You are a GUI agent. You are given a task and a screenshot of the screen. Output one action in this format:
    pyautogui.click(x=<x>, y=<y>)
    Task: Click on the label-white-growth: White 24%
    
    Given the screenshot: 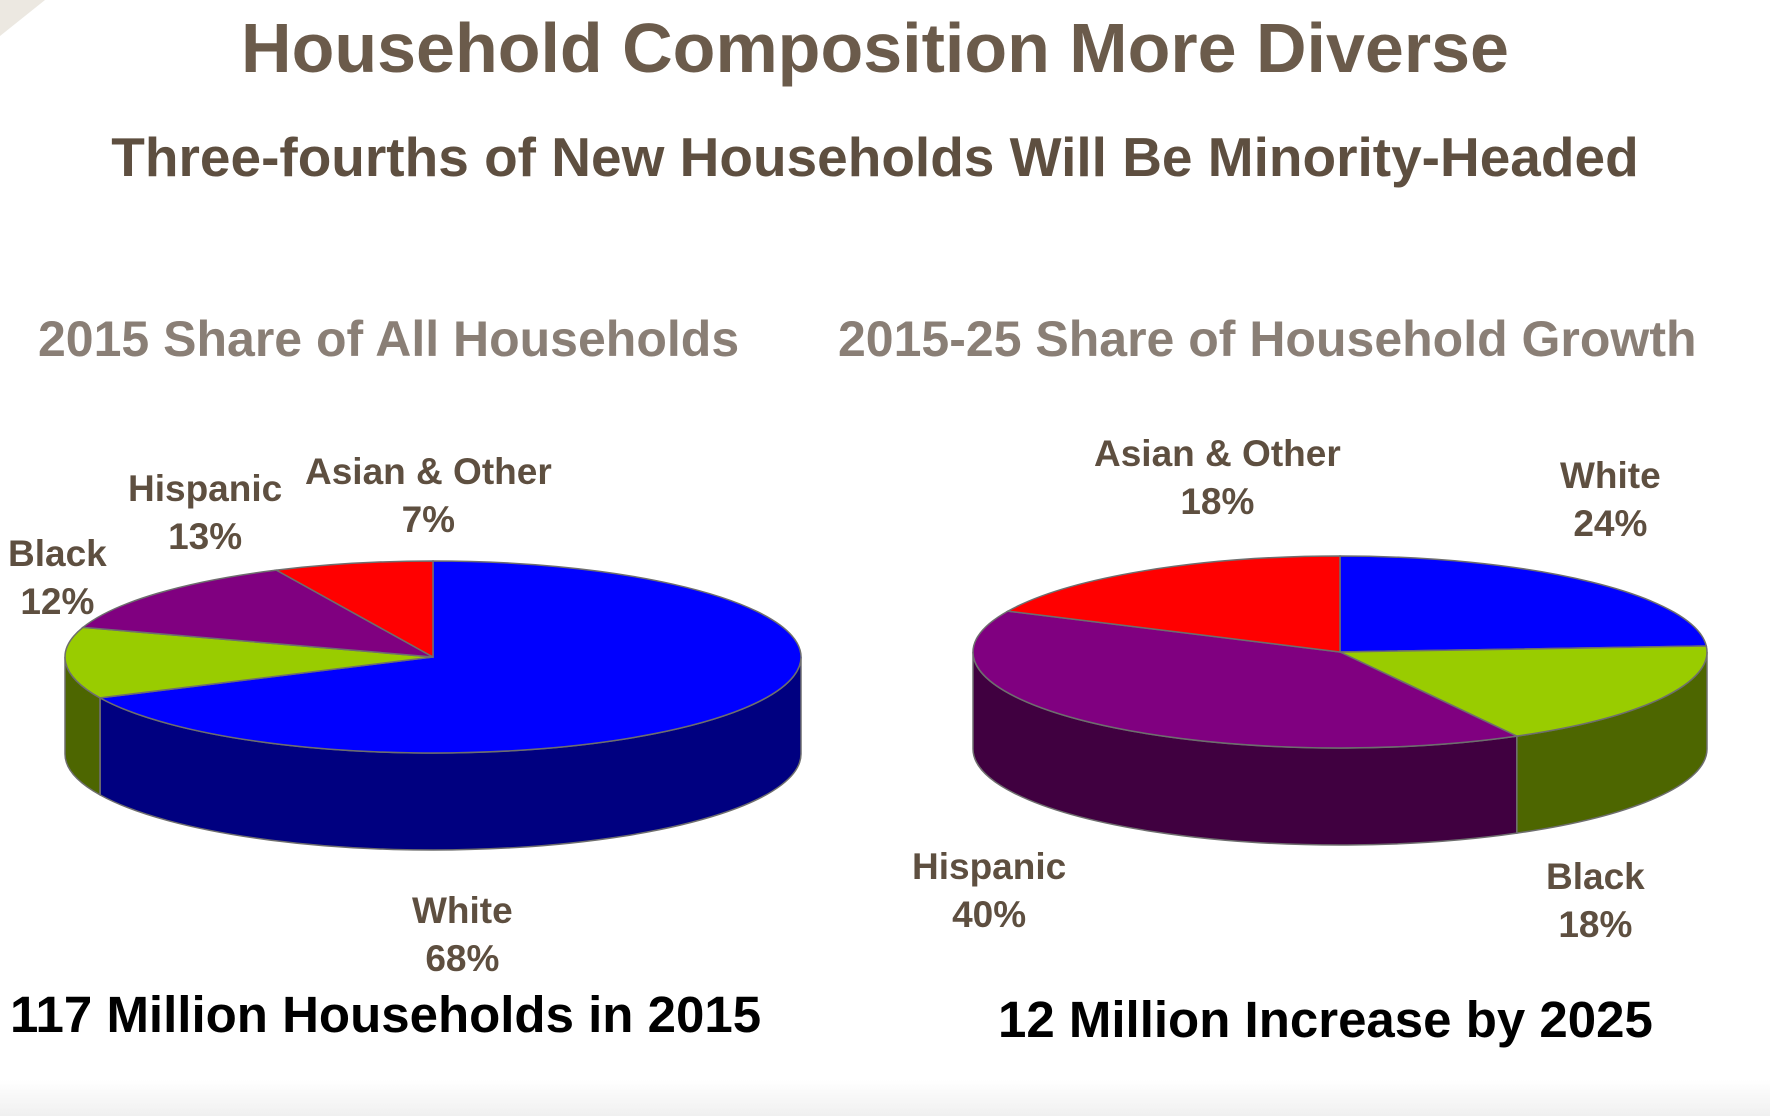 What is the action you would take?
    pyautogui.click(x=1610, y=500)
    